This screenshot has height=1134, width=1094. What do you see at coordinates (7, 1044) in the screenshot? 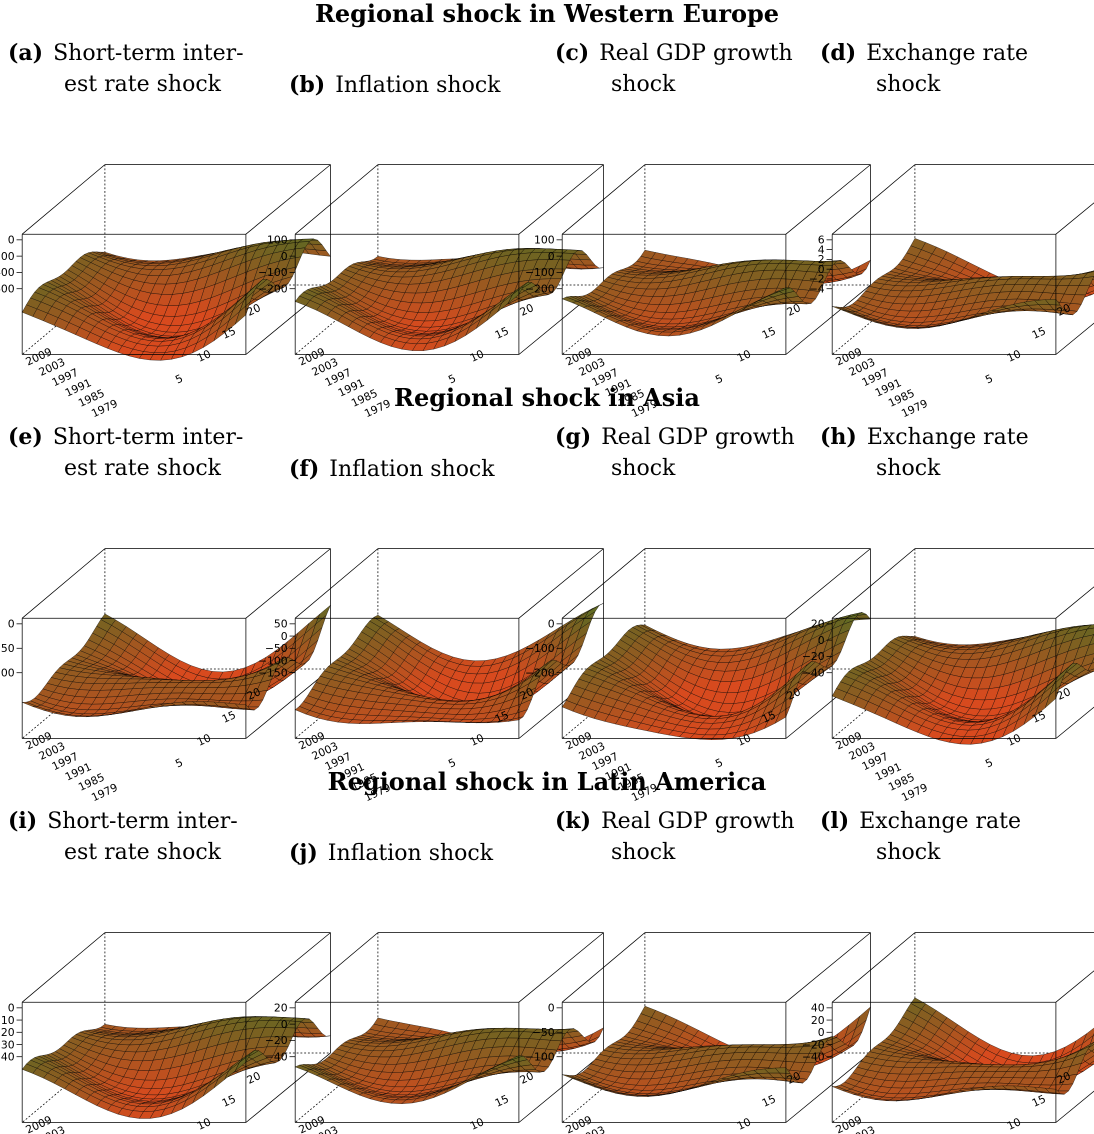
I see `z-axis-tick-label: −30` at bounding box center [7, 1044].